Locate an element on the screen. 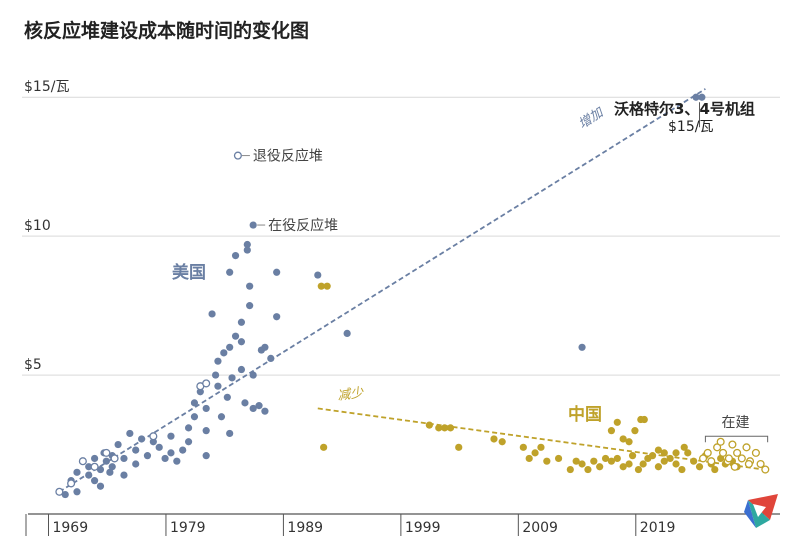 This screenshot has height=550, width=800. chart-title: 核反应堆建设成本随时间的变化图 is located at coordinates (167, 31).